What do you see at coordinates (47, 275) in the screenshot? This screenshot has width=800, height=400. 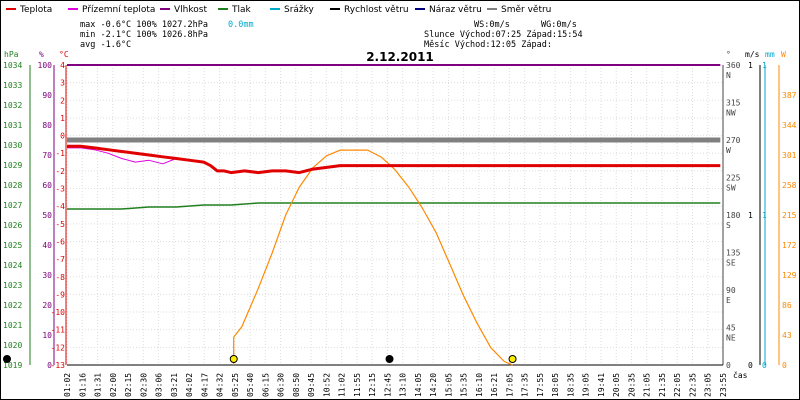 I see `tick-label-pct: 30` at bounding box center [47, 275].